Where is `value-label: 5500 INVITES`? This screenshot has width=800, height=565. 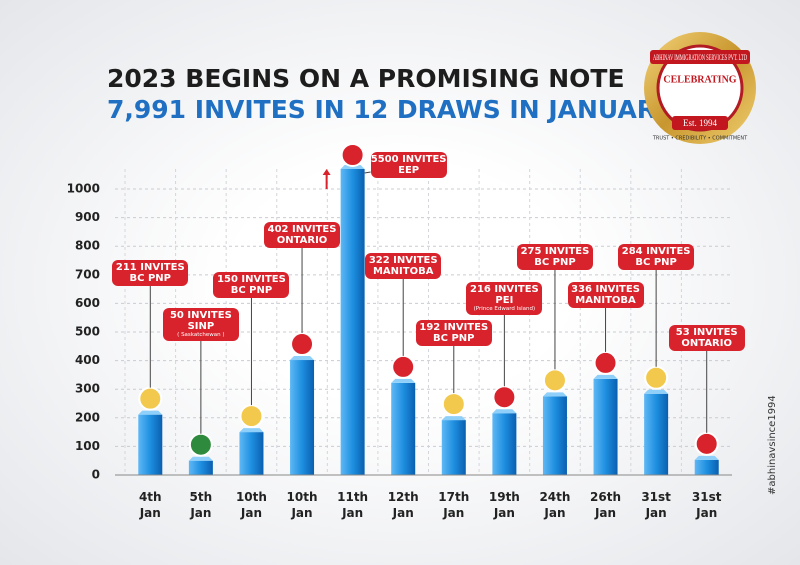
value-label: 5500 INVITES is located at coordinates (408, 159).